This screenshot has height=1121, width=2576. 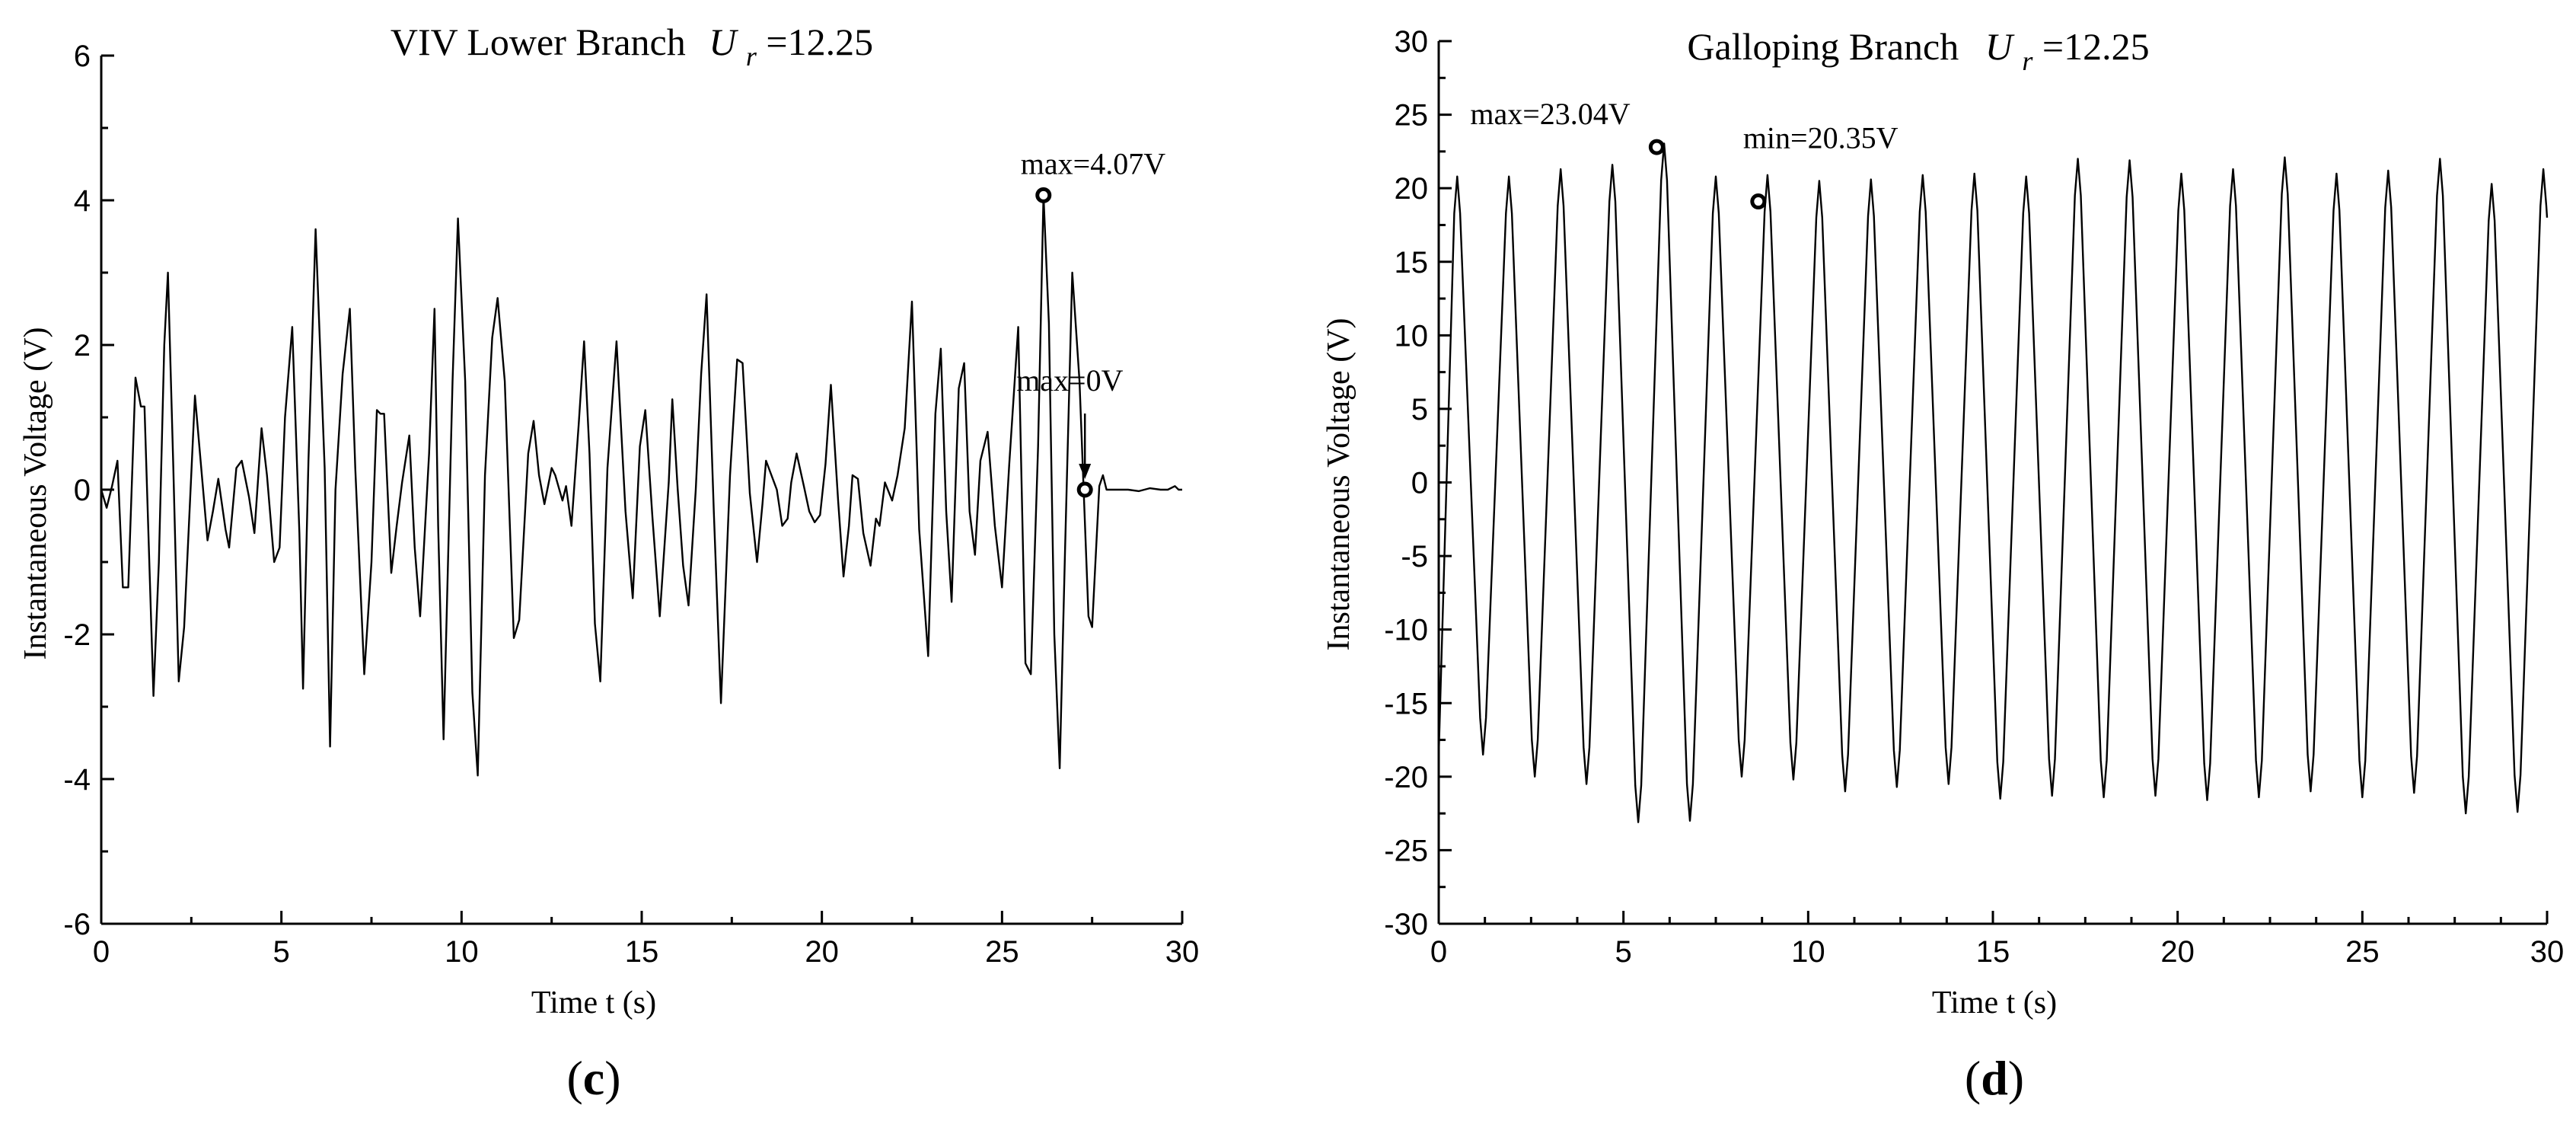 I want to click on annotation-layer: max=4.07V max=0V, so click(x=1091, y=322).